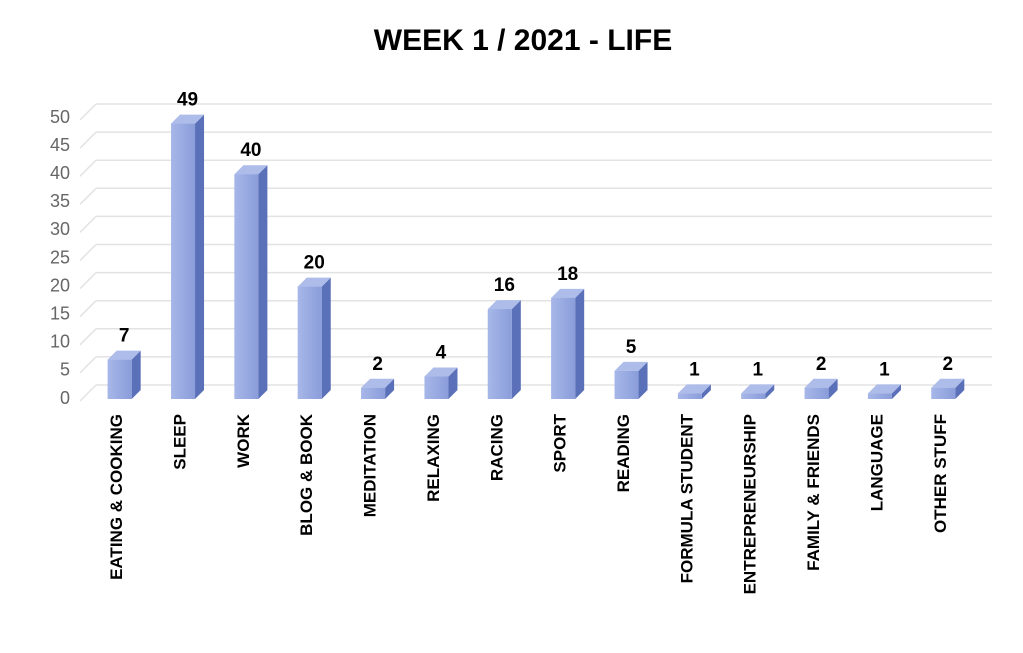 The height and width of the screenshot is (653, 1023). What do you see at coordinates (60, 229) in the screenshot?
I see `y-tick-label: 30` at bounding box center [60, 229].